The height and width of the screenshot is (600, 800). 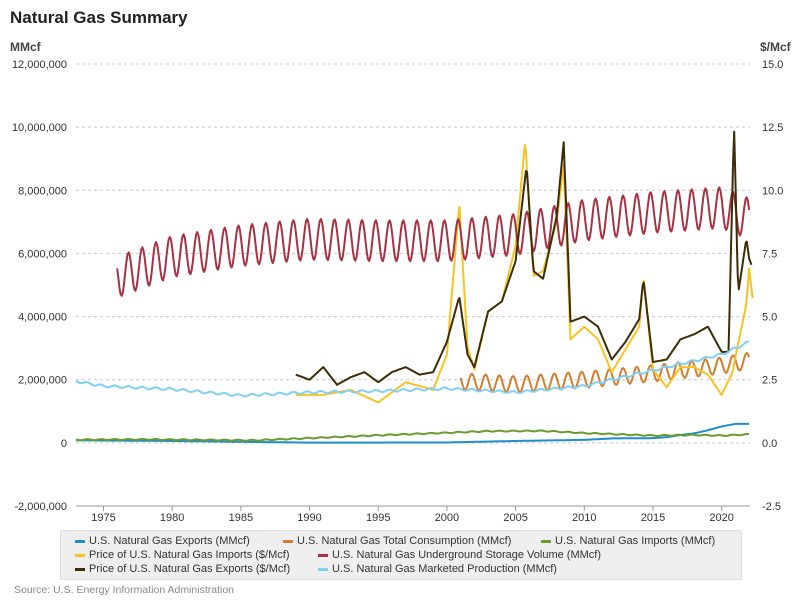 I want to click on y-right-tick-label: 2.5, so click(x=769, y=381).